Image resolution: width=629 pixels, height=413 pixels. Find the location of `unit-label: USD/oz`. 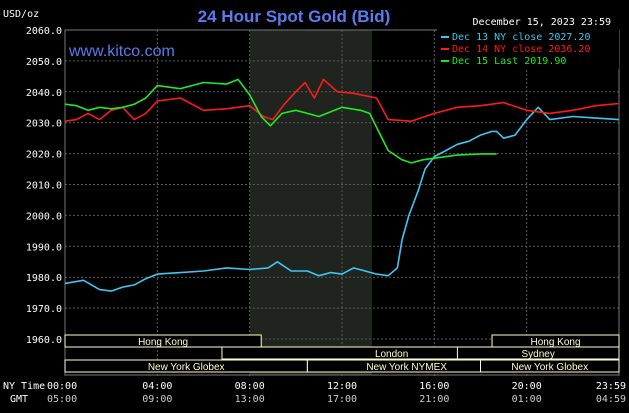

unit-label: USD/oz is located at coordinates (21, 14).